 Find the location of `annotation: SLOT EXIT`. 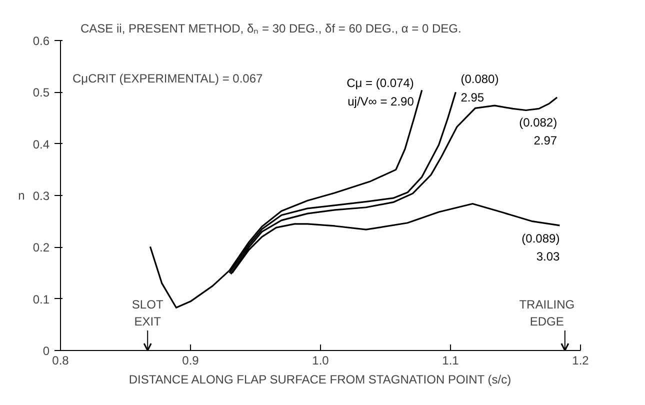

annotation: SLOT EXIT is located at coordinates (148, 313).